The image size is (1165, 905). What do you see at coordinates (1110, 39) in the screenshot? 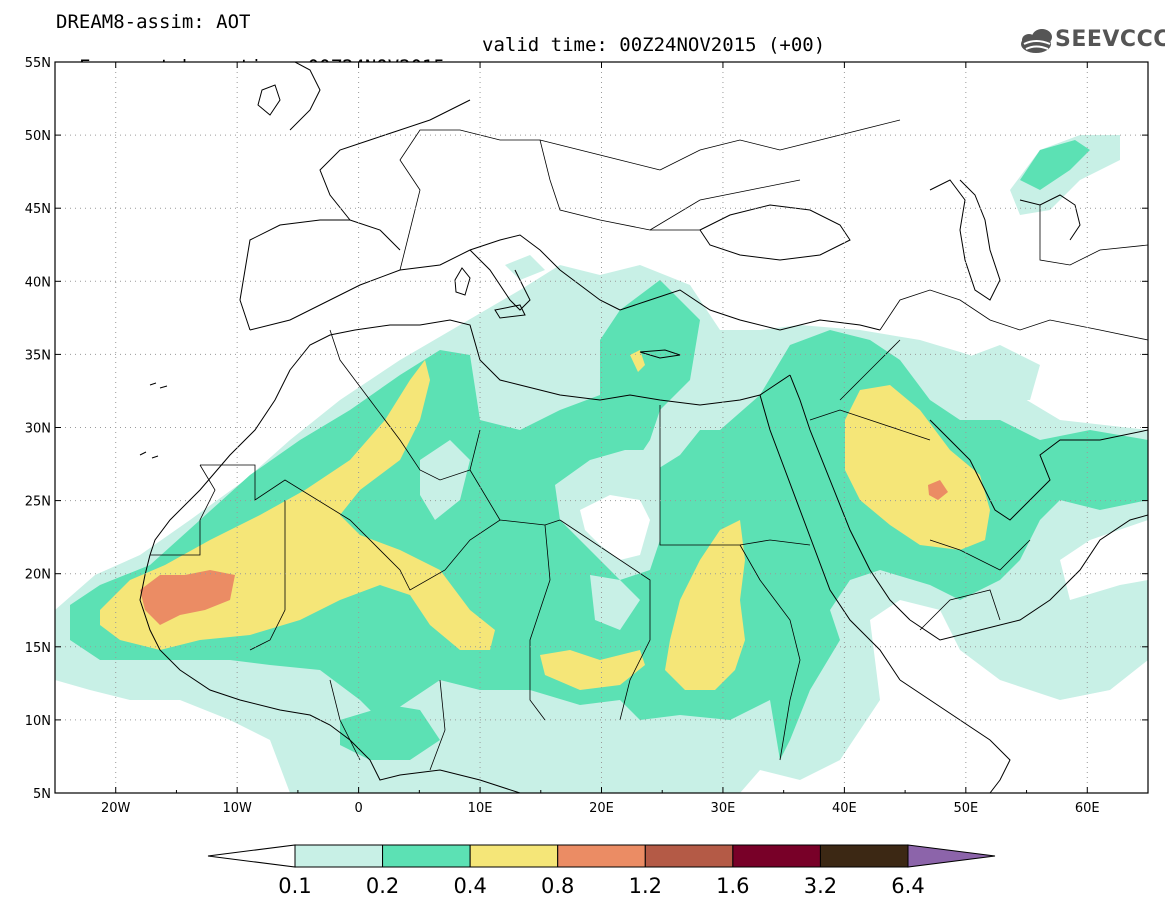
I see `logo-text: SEEVCCC` at bounding box center [1110, 39].